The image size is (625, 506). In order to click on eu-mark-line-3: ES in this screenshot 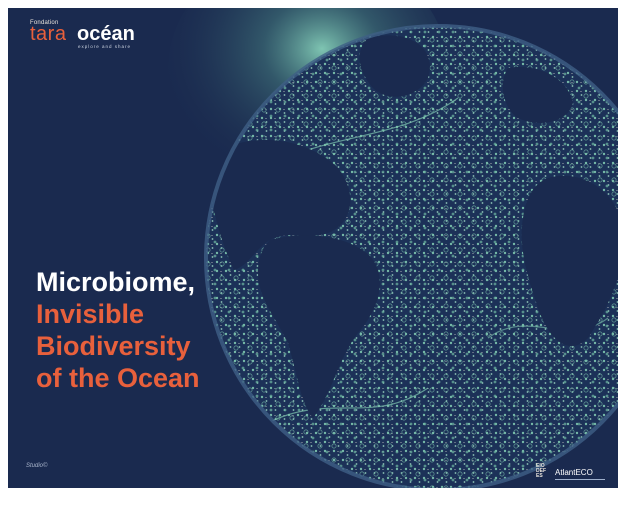, I will do `click(539, 476)`.